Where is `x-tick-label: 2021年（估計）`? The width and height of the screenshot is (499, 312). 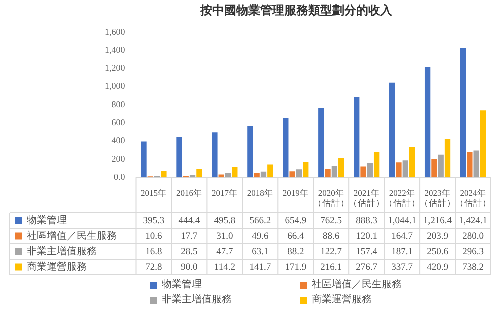
x-tick-label: 2021年（估計） is located at coordinates (366, 198).